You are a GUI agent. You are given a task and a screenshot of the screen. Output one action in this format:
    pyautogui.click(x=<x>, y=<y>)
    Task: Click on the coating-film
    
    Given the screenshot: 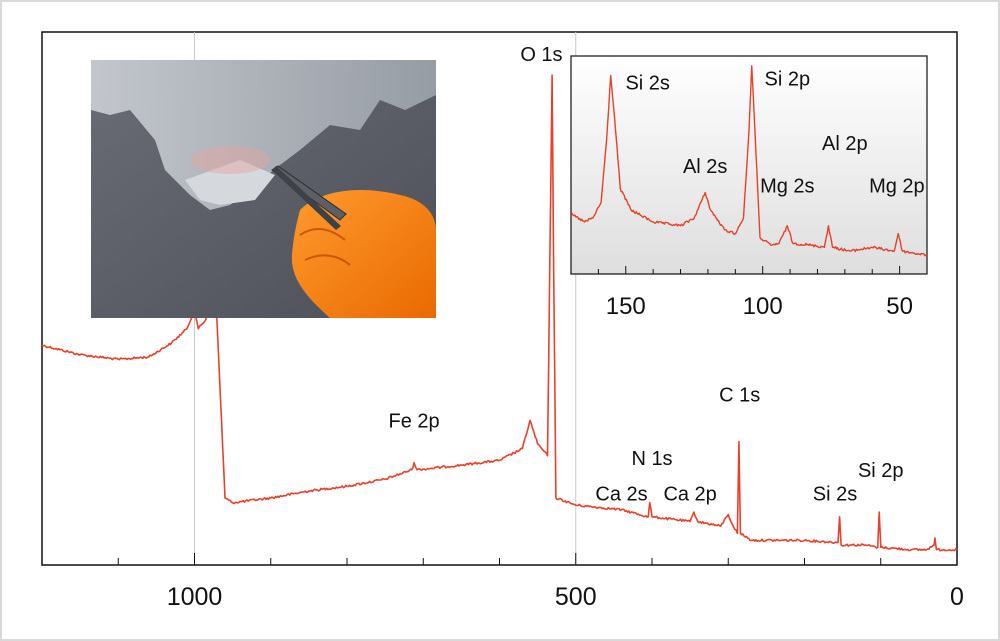 What is the action you would take?
    pyautogui.click(x=263, y=135)
    